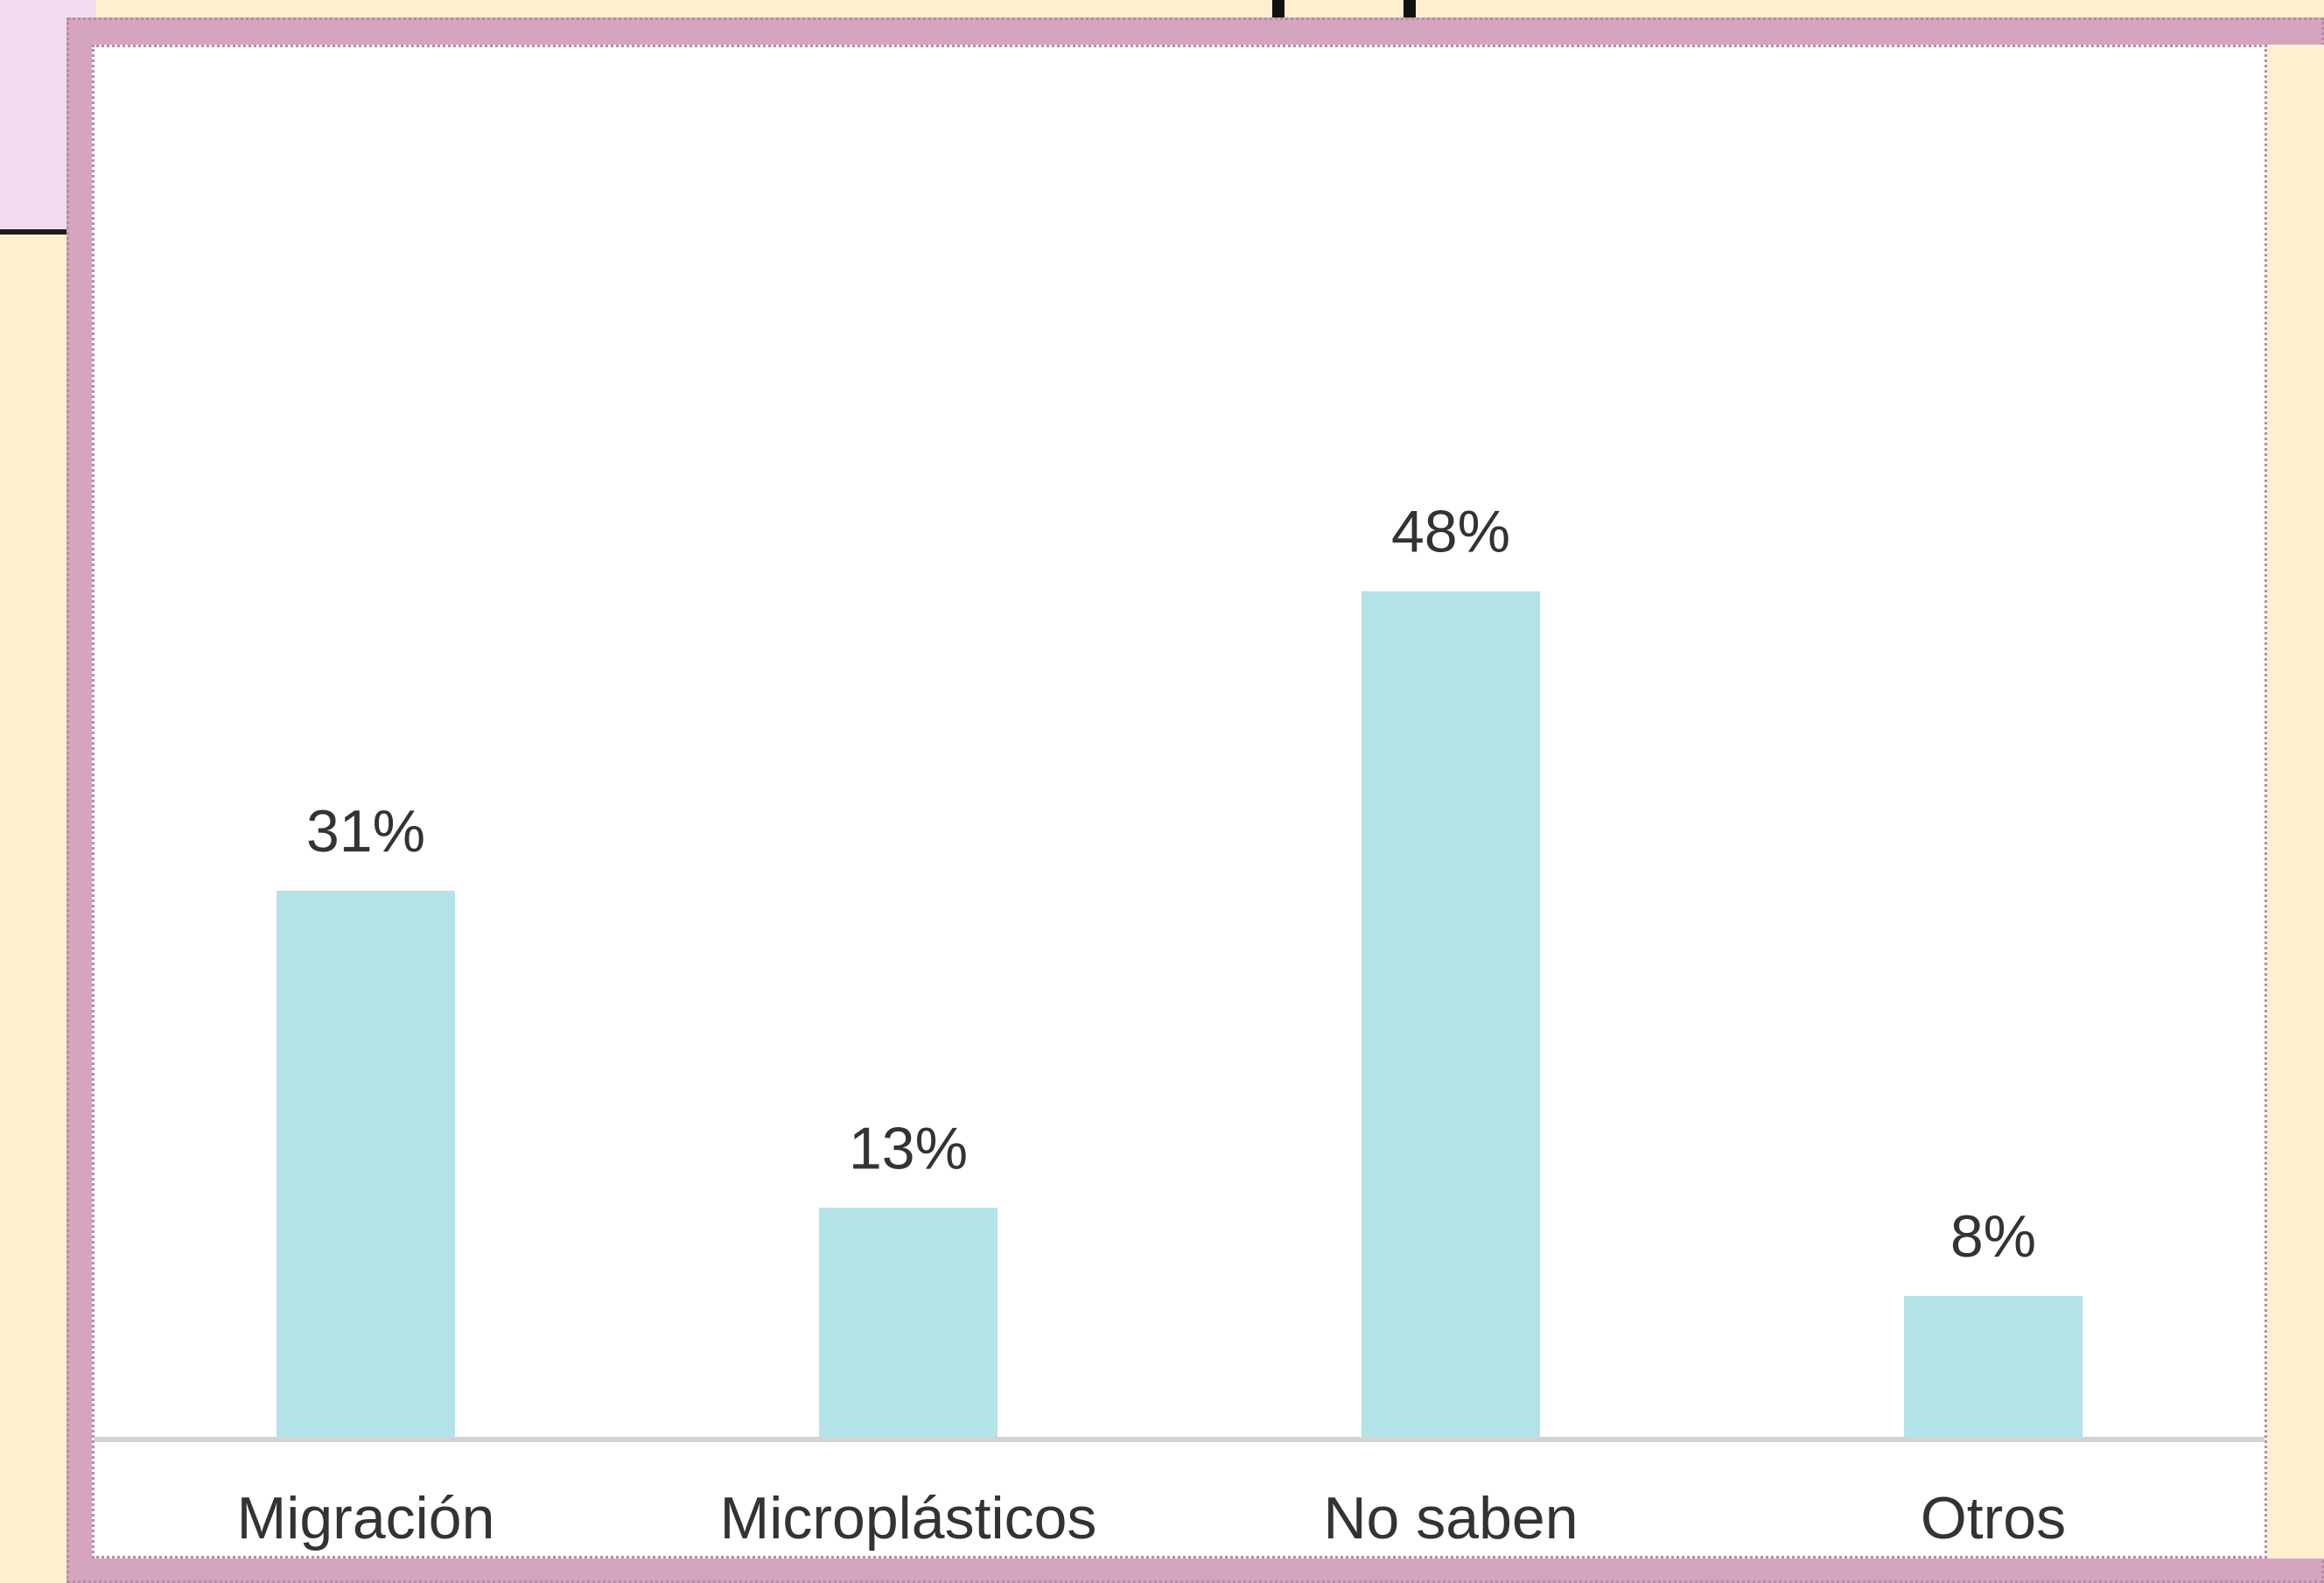 This screenshot has width=2324, height=1583. What do you see at coordinates (908, 1518) in the screenshot?
I see `x-tick-label-2: Microplásticos` at bounding box center [908, 1518].